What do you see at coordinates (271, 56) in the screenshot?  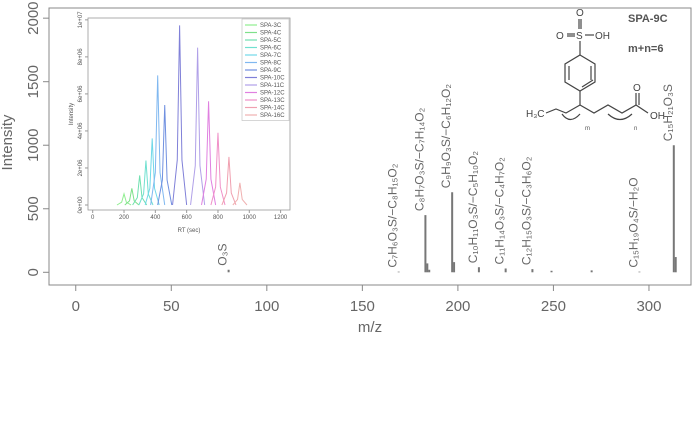 I see `legend-label: SPA-7C` at bounding box center [271, 56].